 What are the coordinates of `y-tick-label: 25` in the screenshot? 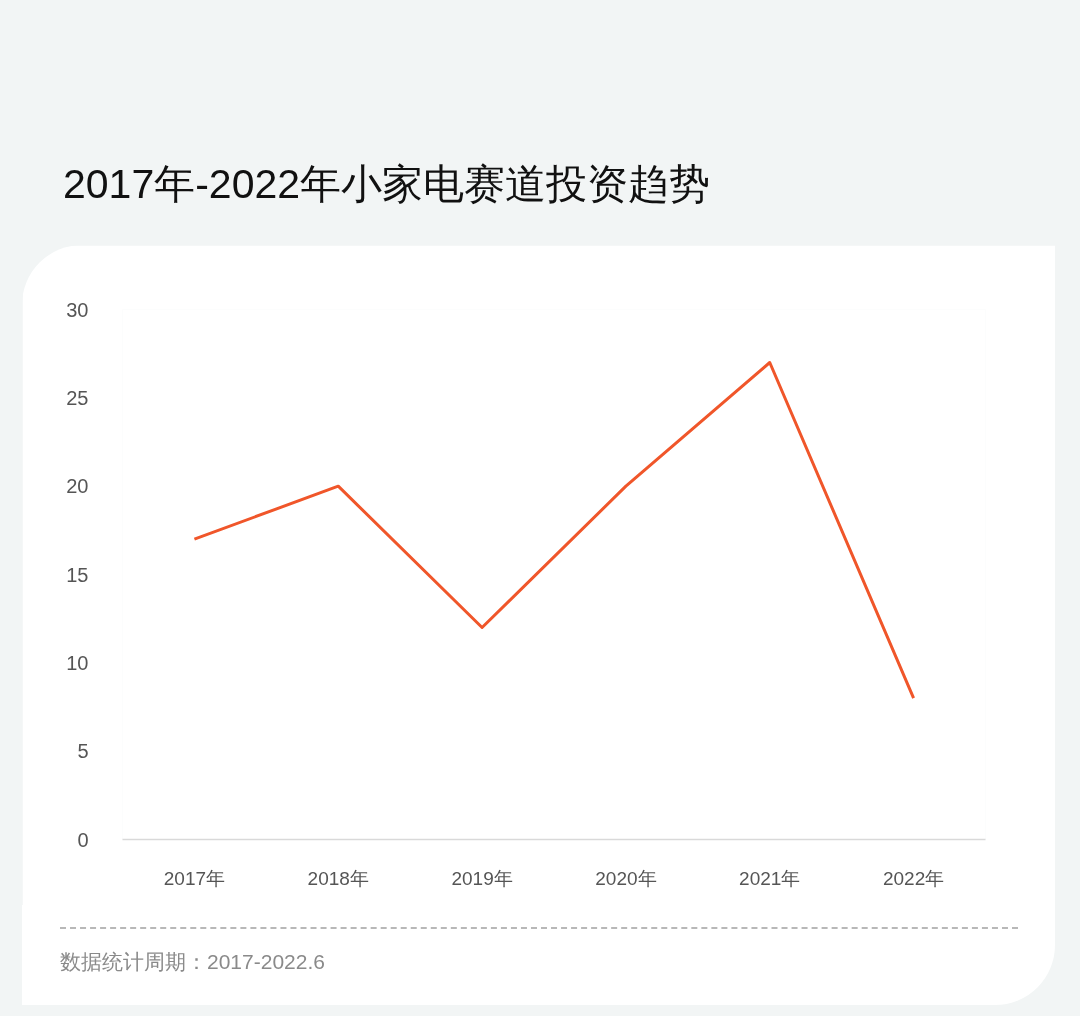 It's located at (77, 397).